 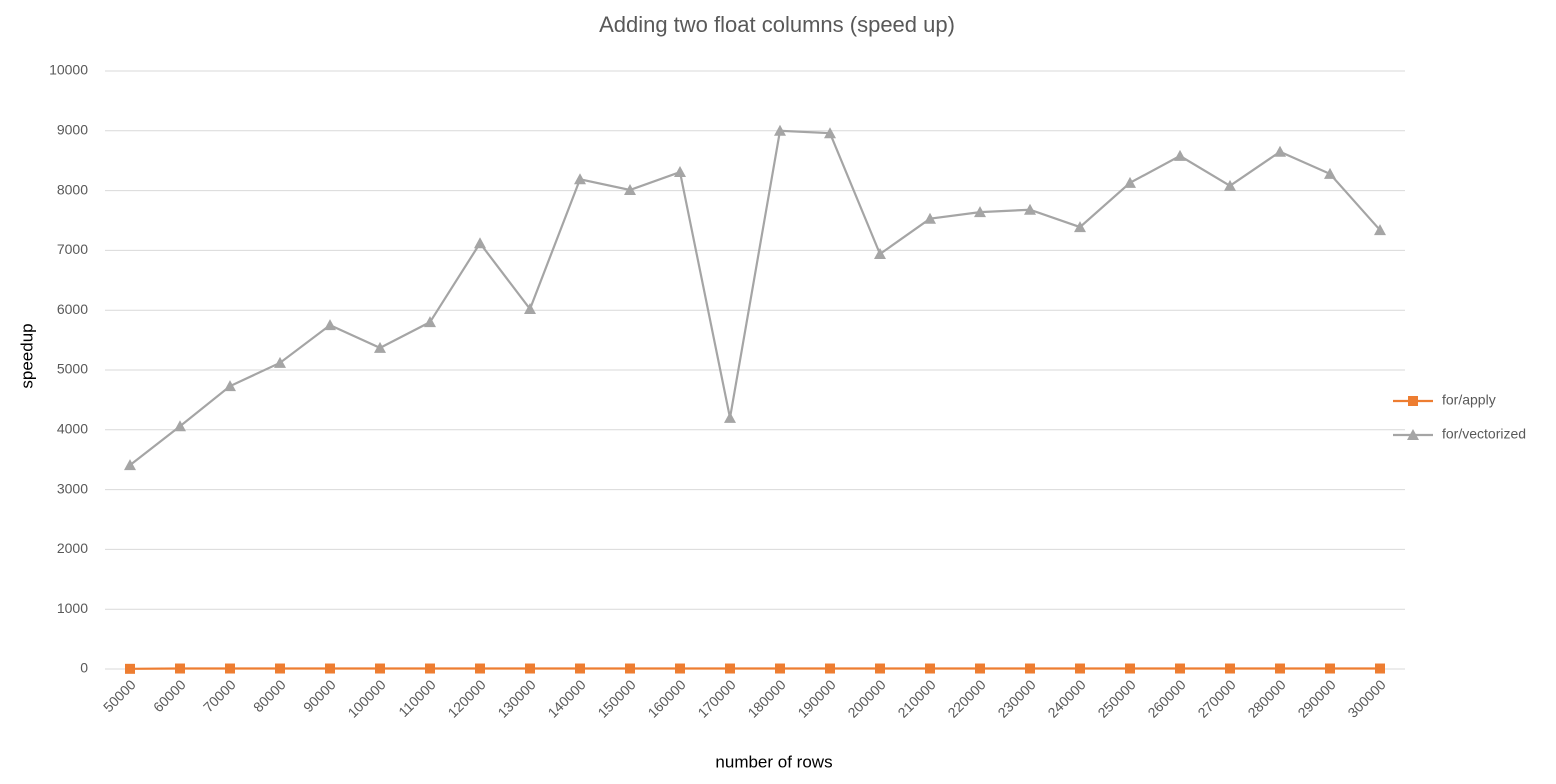 I want to click on y-tick-label: 7000, so click(x=72, y=249).